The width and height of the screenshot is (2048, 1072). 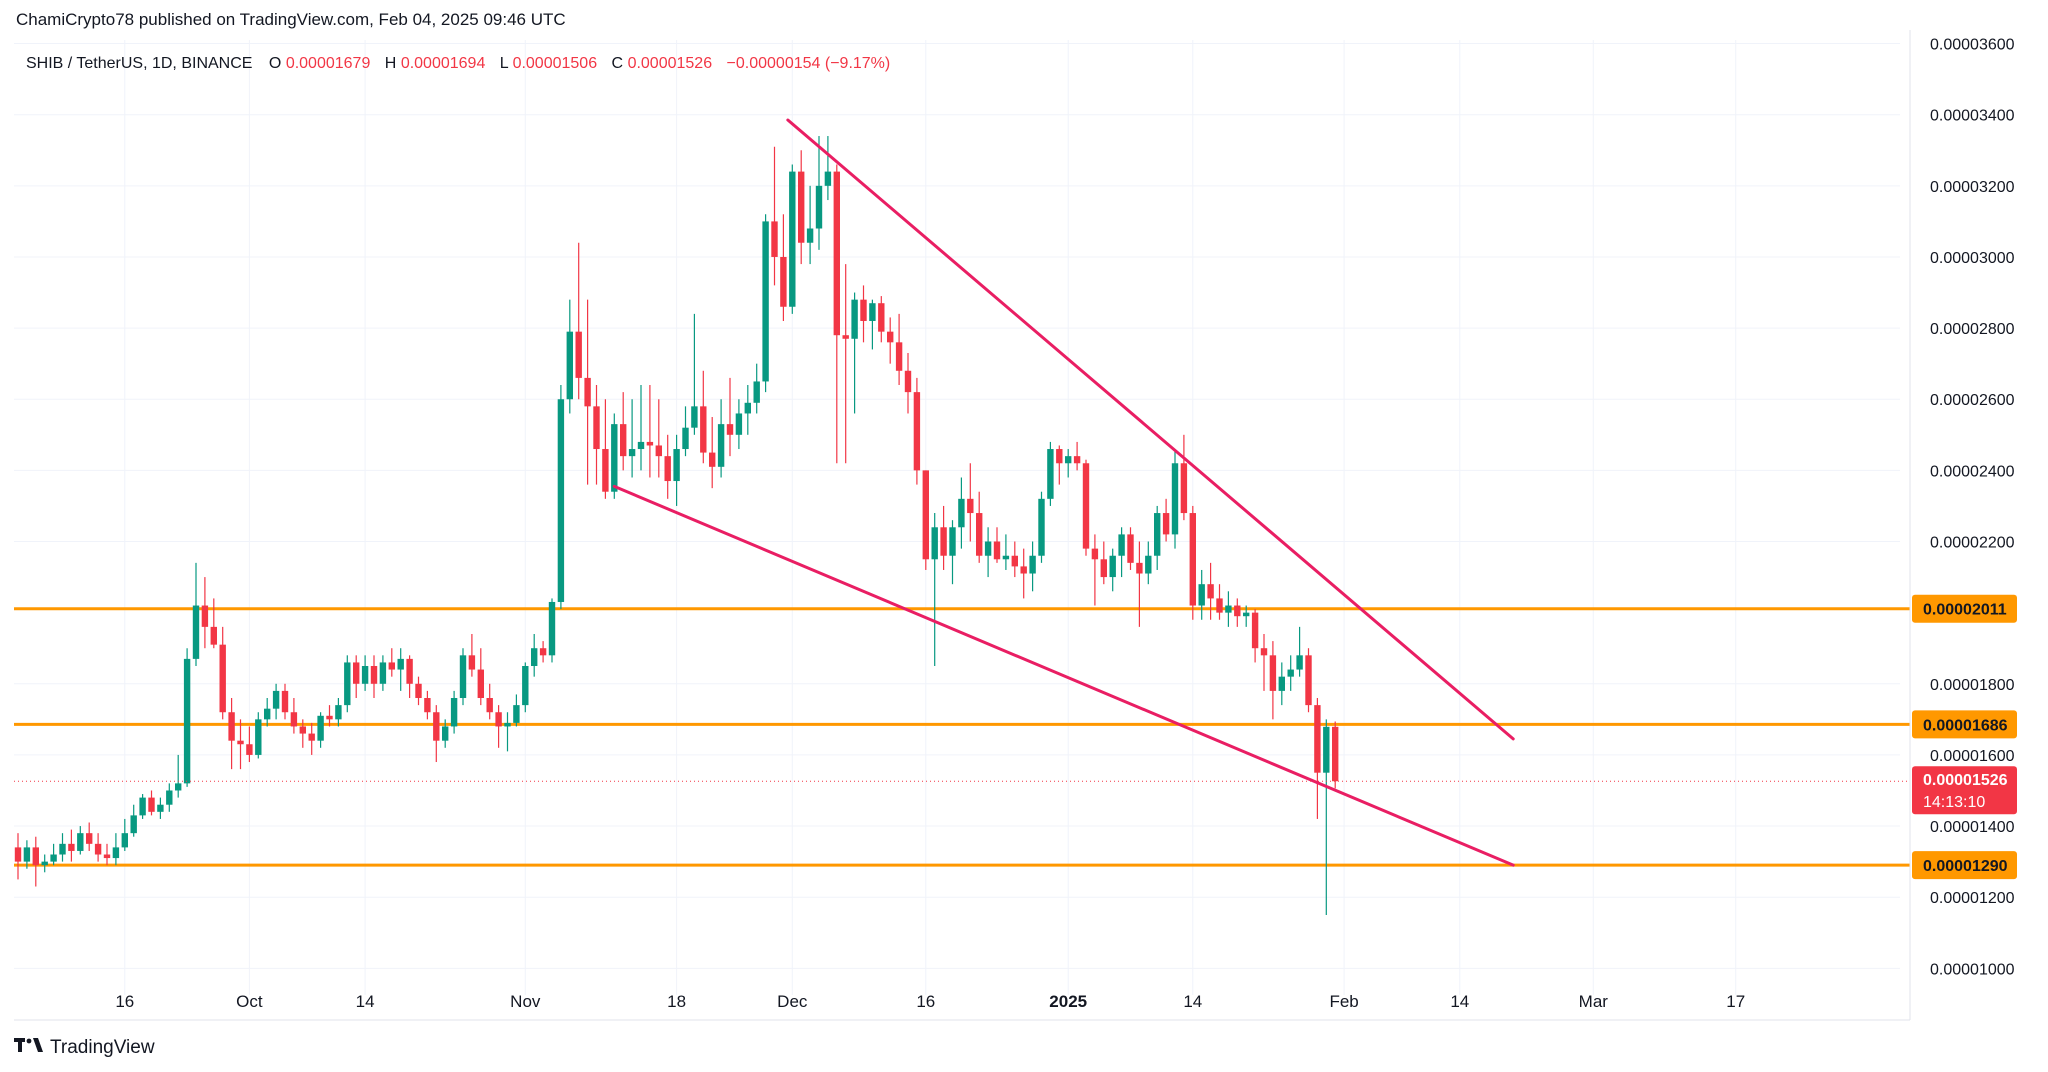 I want to click on legend-l-label: L, so click(x=504, y=63).